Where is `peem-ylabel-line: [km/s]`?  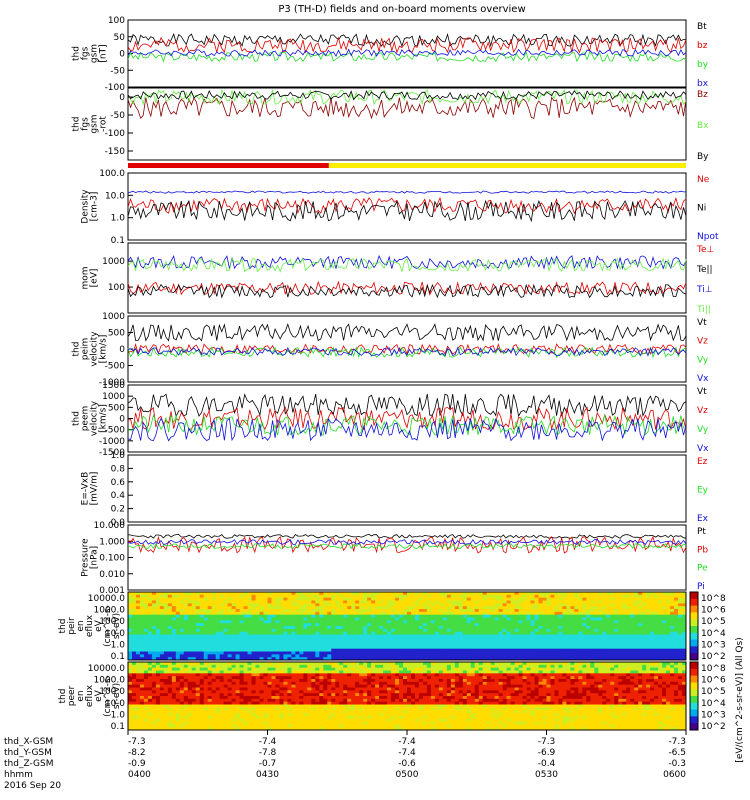
peem-ylabel-line: [km/s] is located at coordinates (104, 418).